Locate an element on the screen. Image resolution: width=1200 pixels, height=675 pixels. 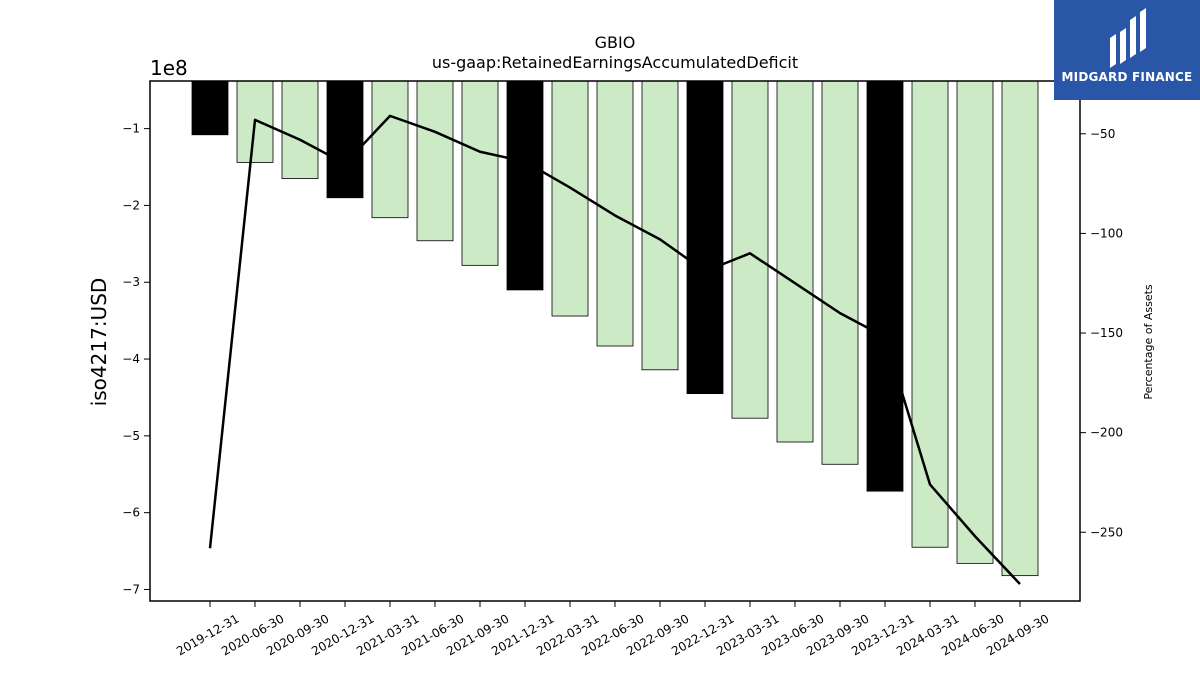
y-tick-label: −2 is located at coordinates (131, 205).